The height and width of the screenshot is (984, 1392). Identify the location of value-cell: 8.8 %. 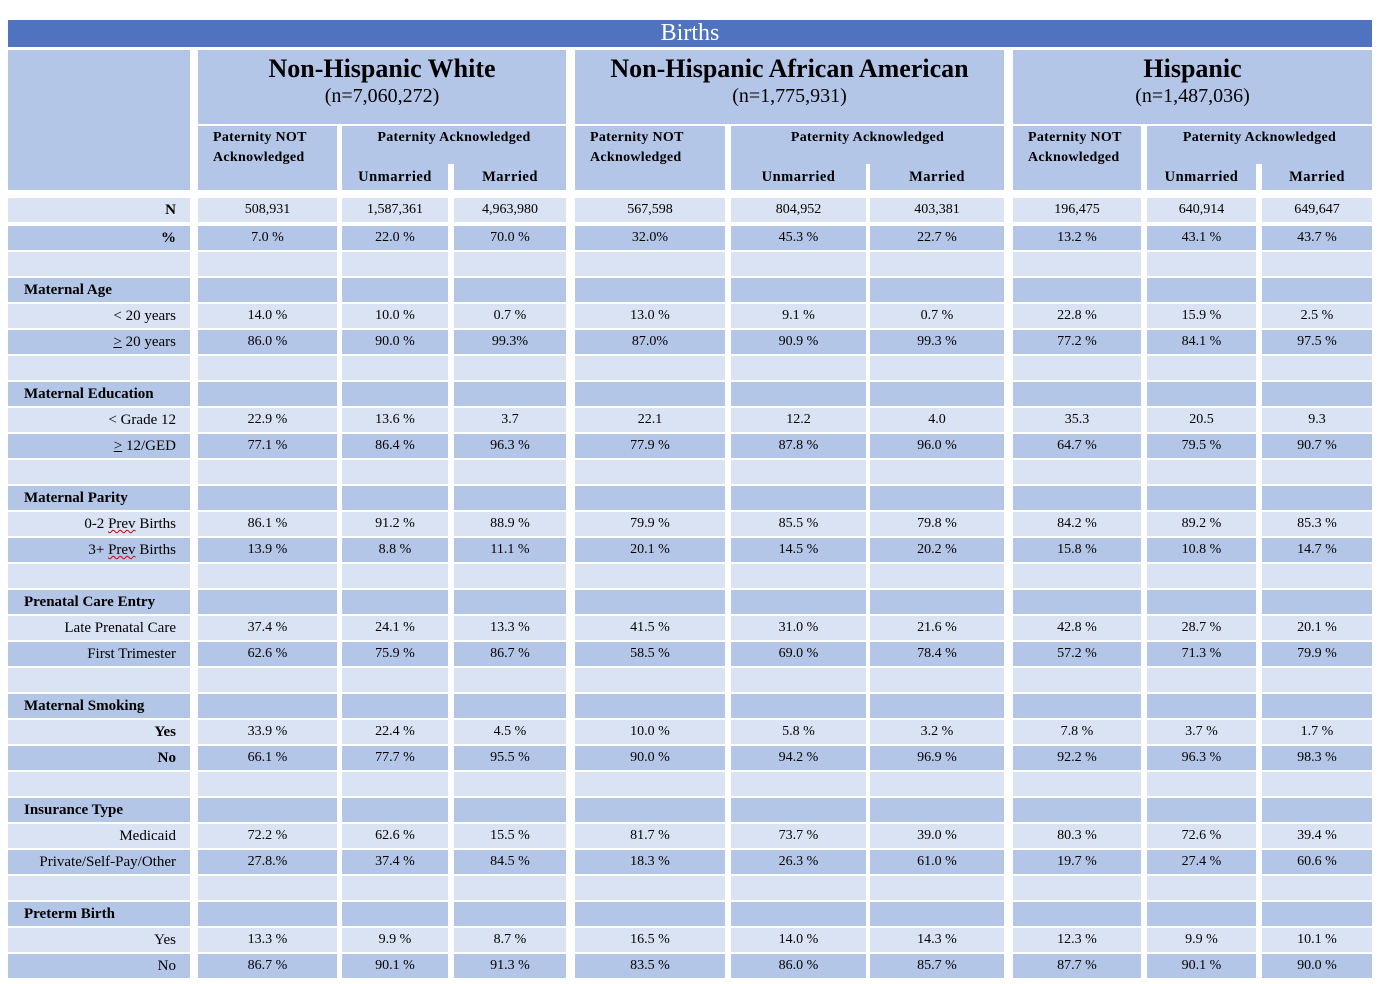
(395, 550).